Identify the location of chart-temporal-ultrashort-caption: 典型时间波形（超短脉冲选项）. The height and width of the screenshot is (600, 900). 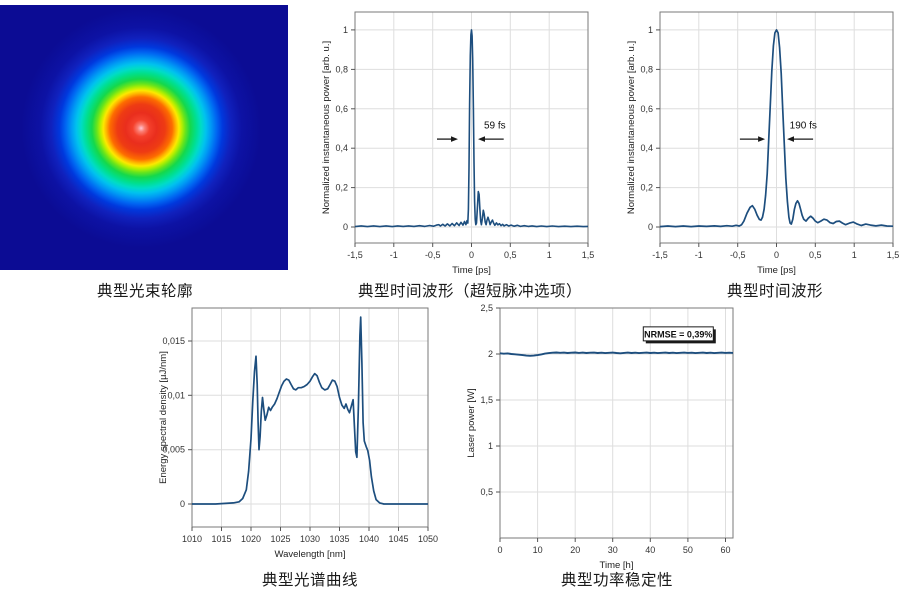
(469, 291).